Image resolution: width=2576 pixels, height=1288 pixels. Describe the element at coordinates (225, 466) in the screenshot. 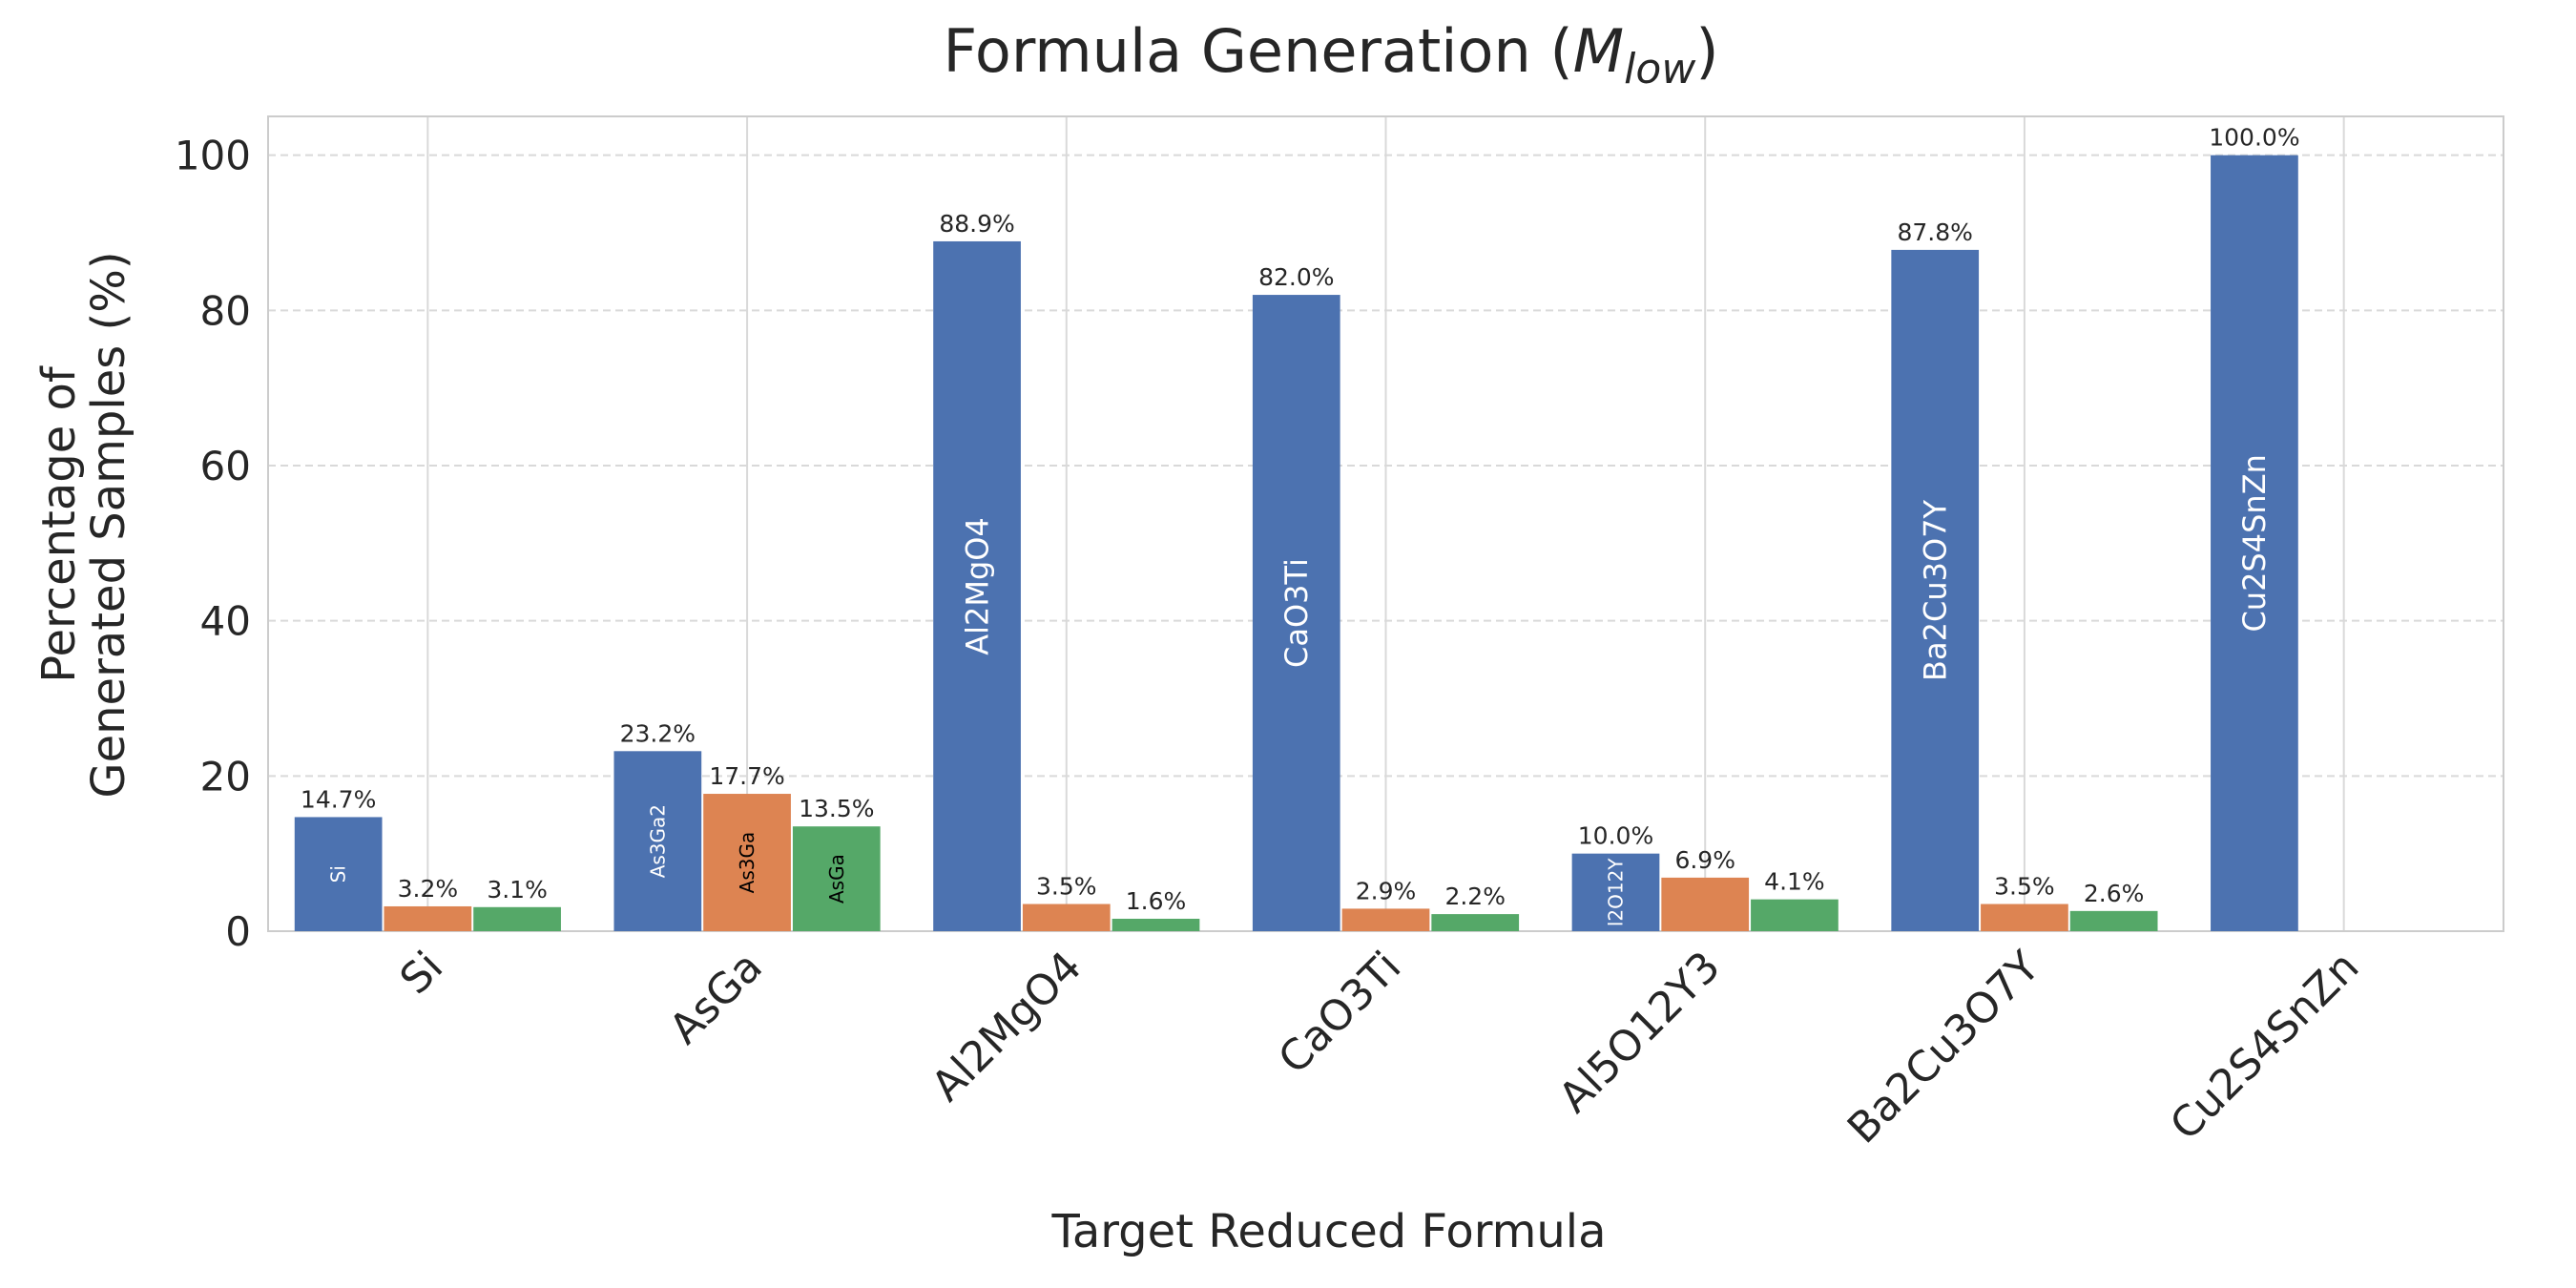

I see `y-tick-label: 60` at that location.